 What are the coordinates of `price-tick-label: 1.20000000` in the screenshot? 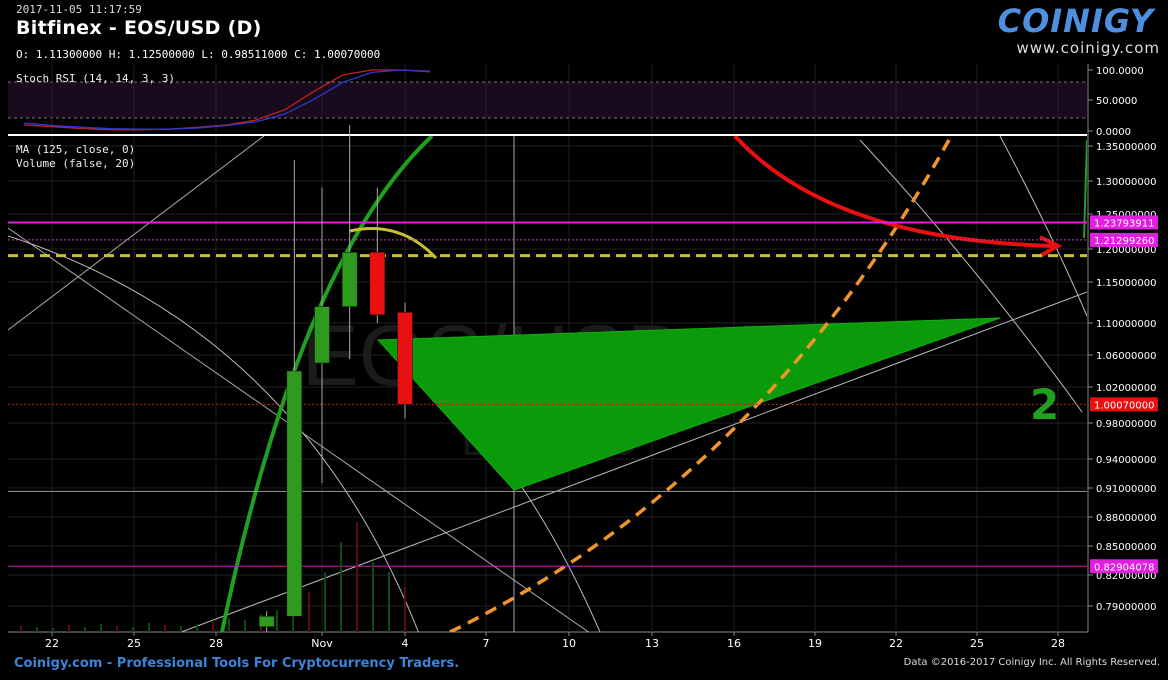 It's located at (1126, 250).